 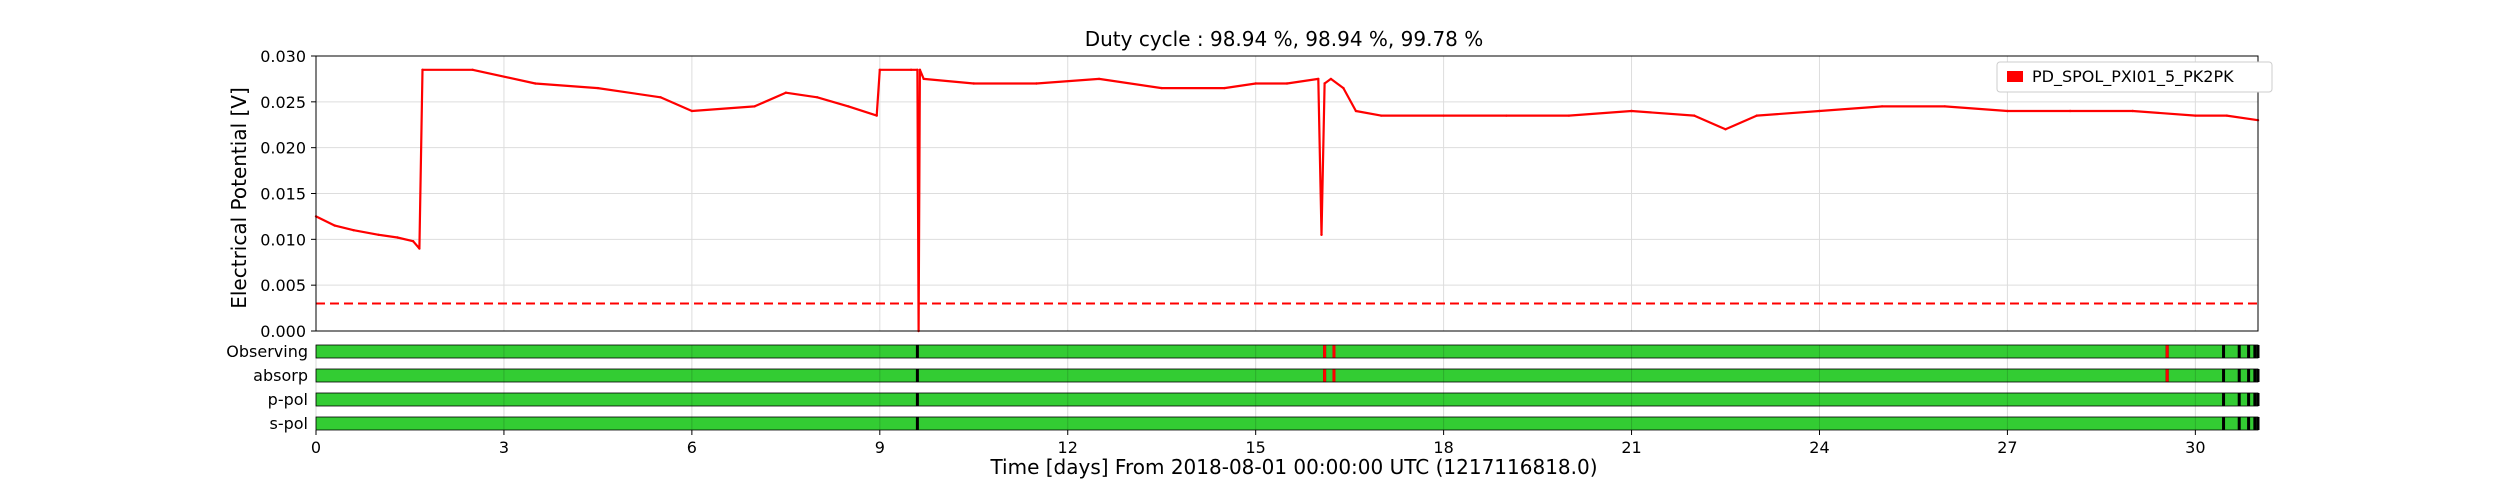 I want to click on y-tick-label: 0.005, so click(x=283, y=285).